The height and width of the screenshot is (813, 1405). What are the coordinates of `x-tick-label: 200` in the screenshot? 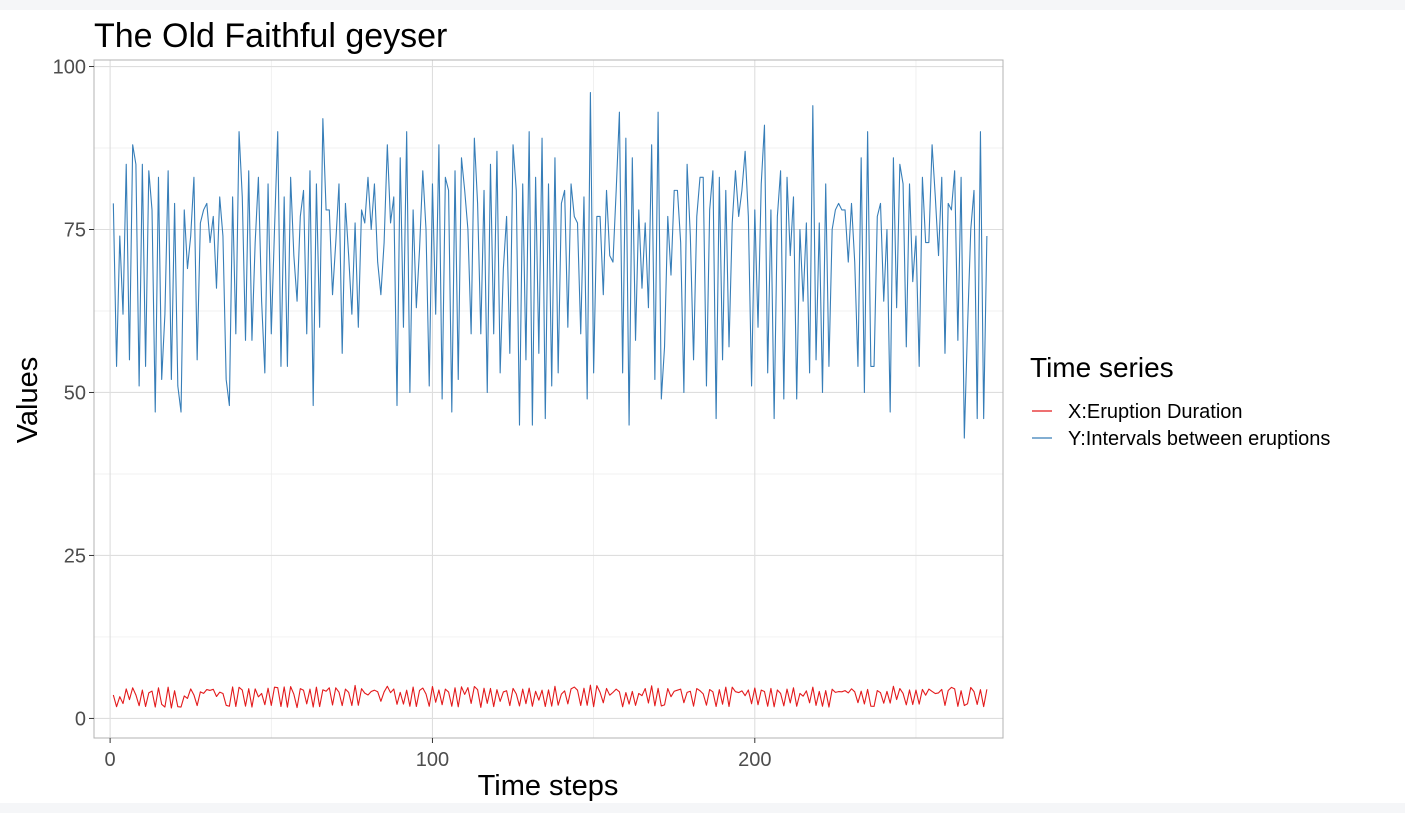 It's located at (754, 760).